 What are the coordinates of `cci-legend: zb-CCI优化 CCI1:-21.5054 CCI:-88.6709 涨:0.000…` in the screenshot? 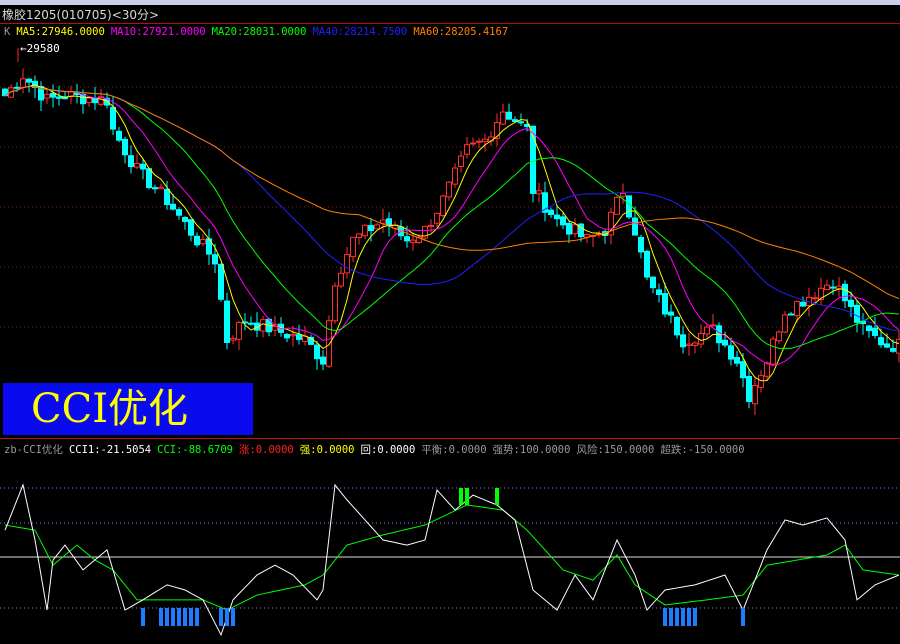 It's located at (377, 449).